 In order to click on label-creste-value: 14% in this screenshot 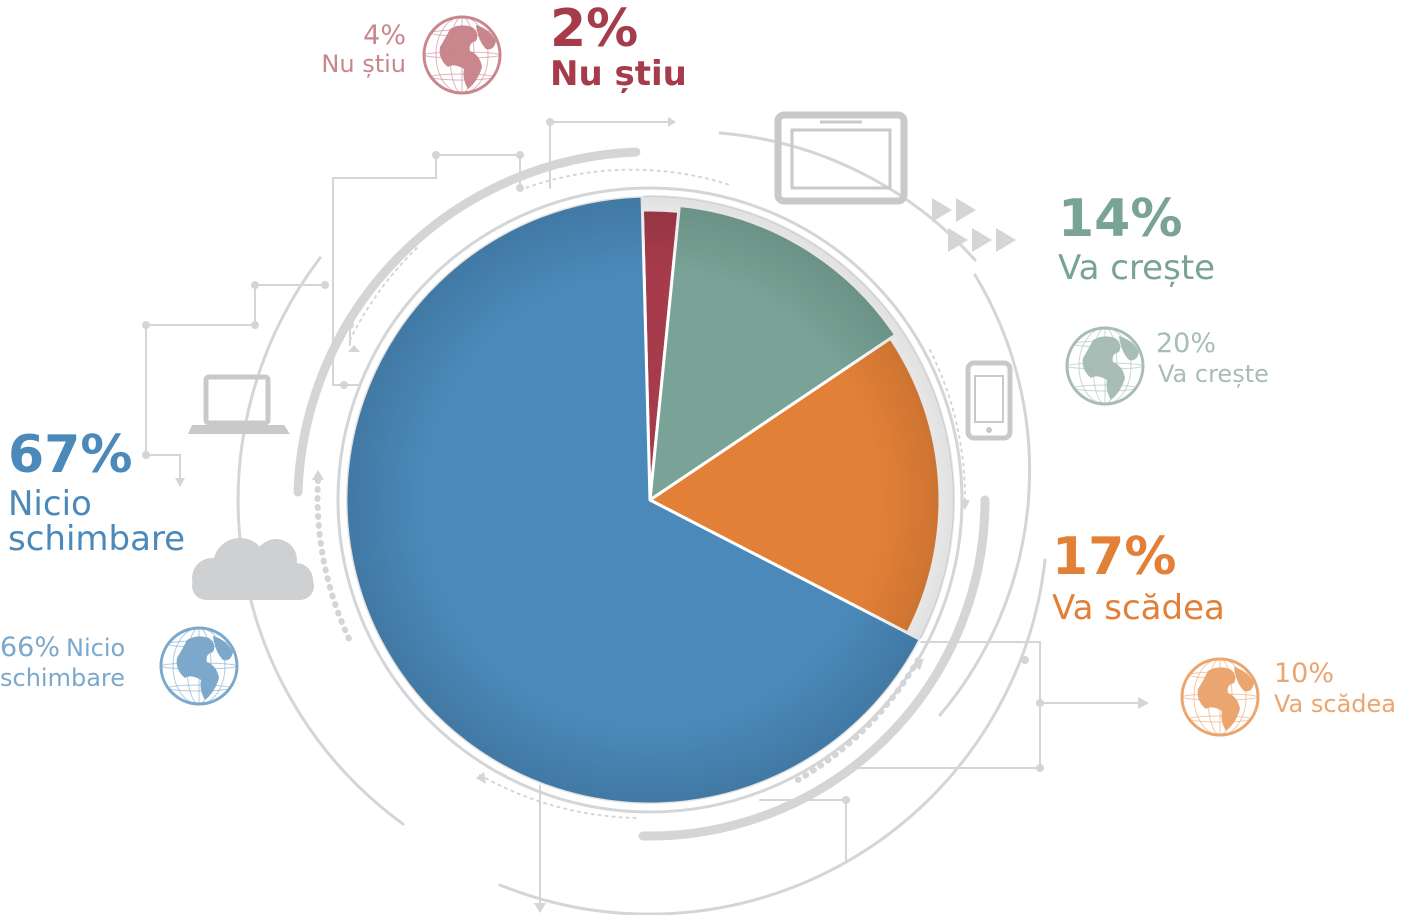, I will do `click(1120, 219)`.